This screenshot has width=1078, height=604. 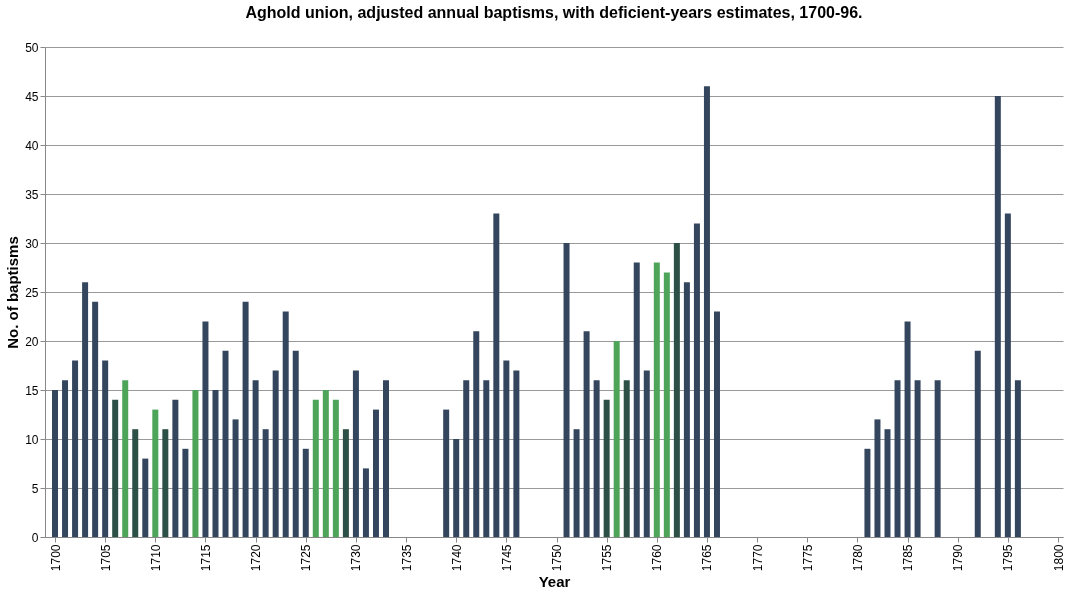 I want to click on x-tick-label: 1730, so click(x=356, y=558).